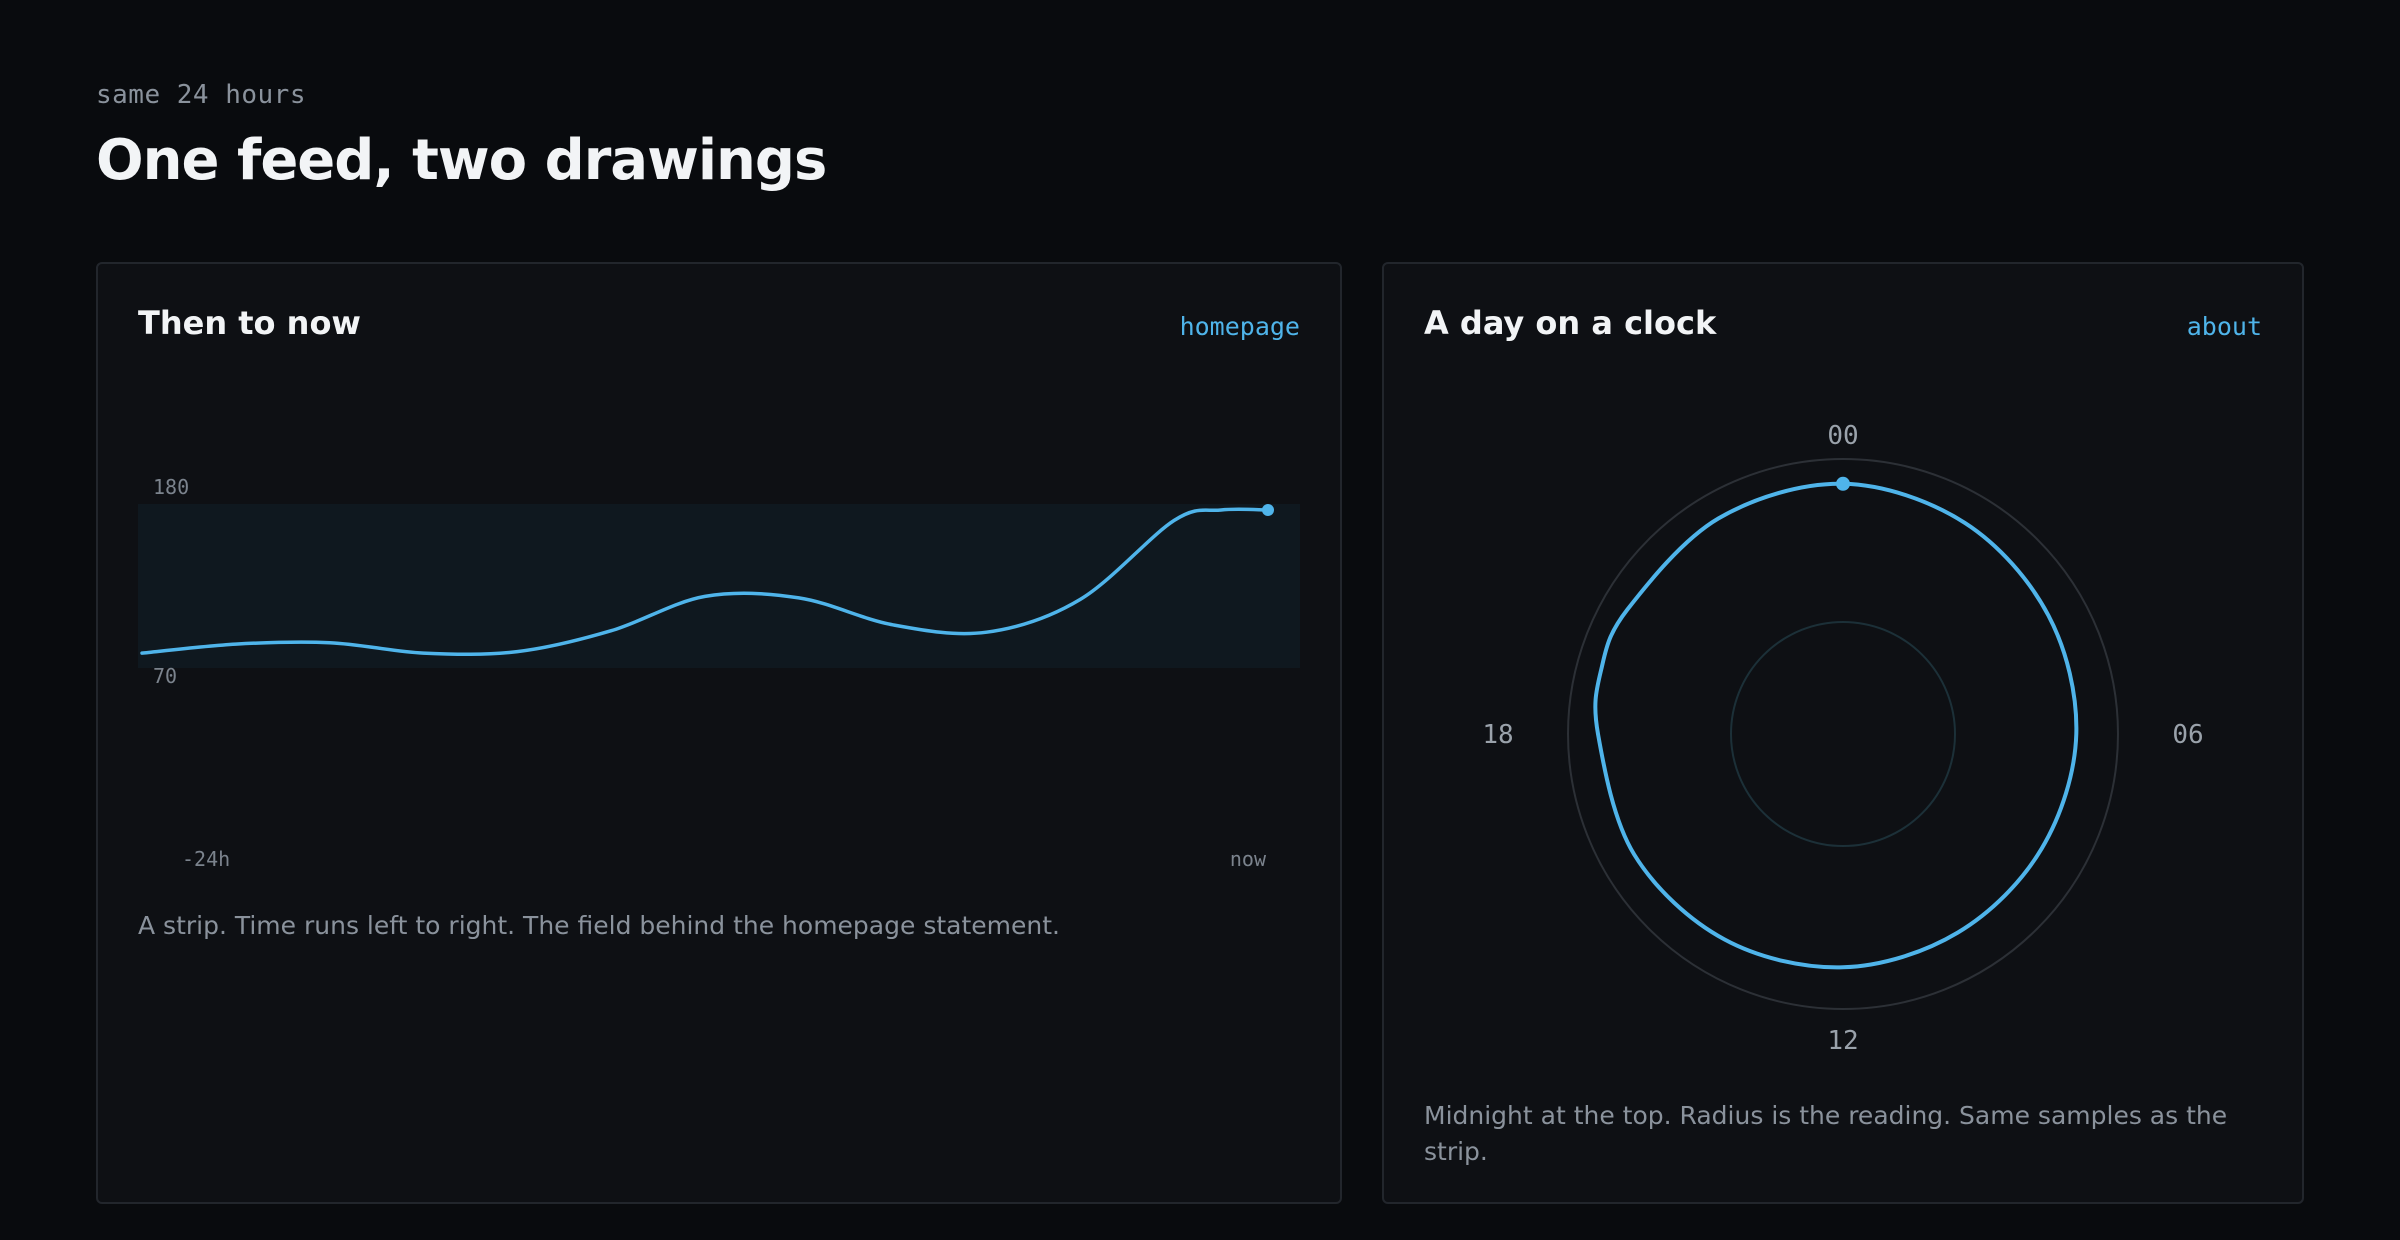 This screenshot has height=1240, width=2400. Describe the element at coordinates (1497, 735) in the screenshot. I see `clock-label-18: 18` at that location.